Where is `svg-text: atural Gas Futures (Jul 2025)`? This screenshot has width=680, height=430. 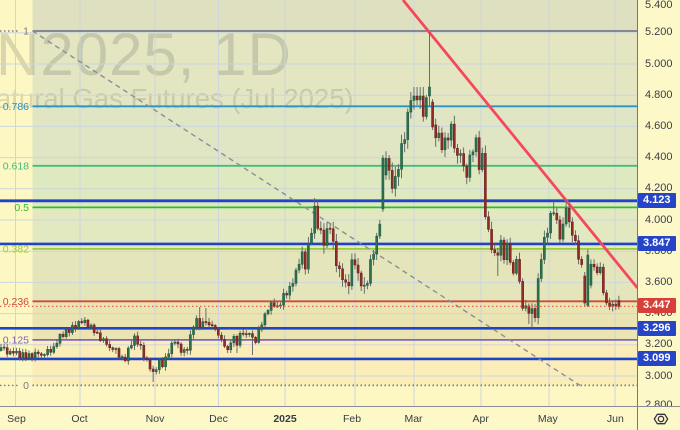
svg-text: atural Gas Futures (Jul 2025) is located at coordinates (177, 98).